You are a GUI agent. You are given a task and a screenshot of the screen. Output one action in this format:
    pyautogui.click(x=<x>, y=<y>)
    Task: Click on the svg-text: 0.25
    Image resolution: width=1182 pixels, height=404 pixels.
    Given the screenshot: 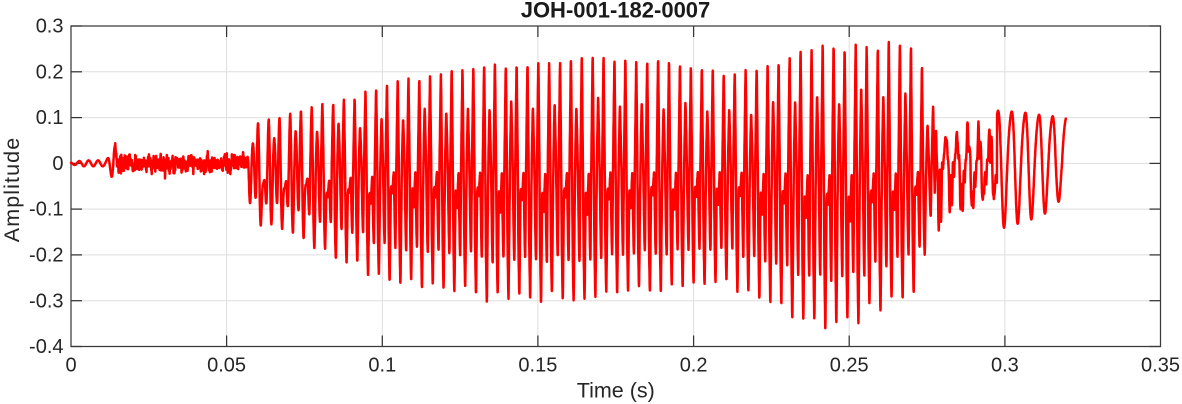 What is the action you would take?
    pyautogui.click(x=849, y=366)
    